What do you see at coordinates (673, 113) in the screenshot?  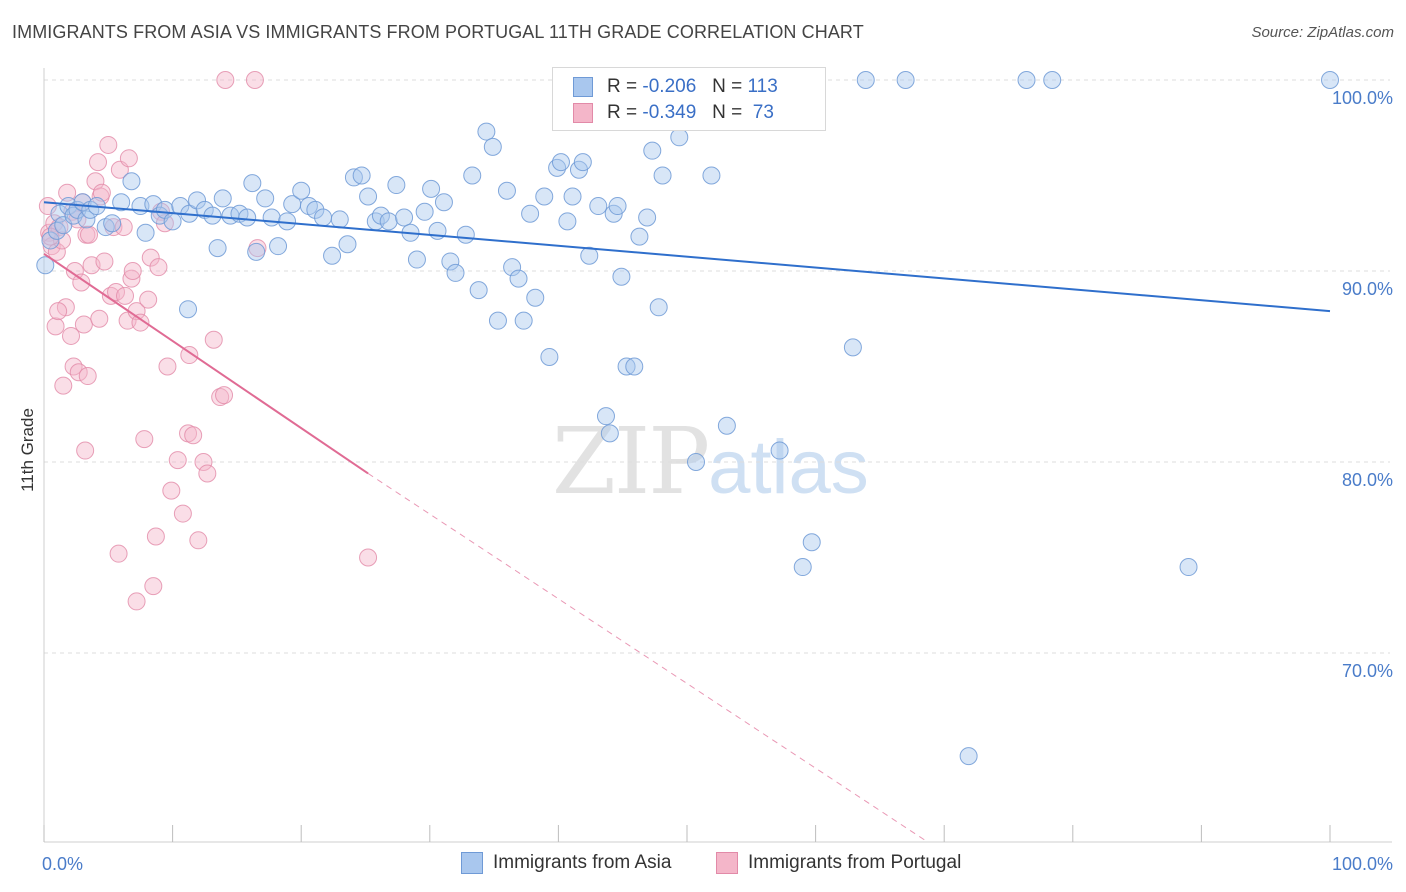 I see `legend-row-portugal: R = -0.349 N = 73` at bounding box center [673, 113].